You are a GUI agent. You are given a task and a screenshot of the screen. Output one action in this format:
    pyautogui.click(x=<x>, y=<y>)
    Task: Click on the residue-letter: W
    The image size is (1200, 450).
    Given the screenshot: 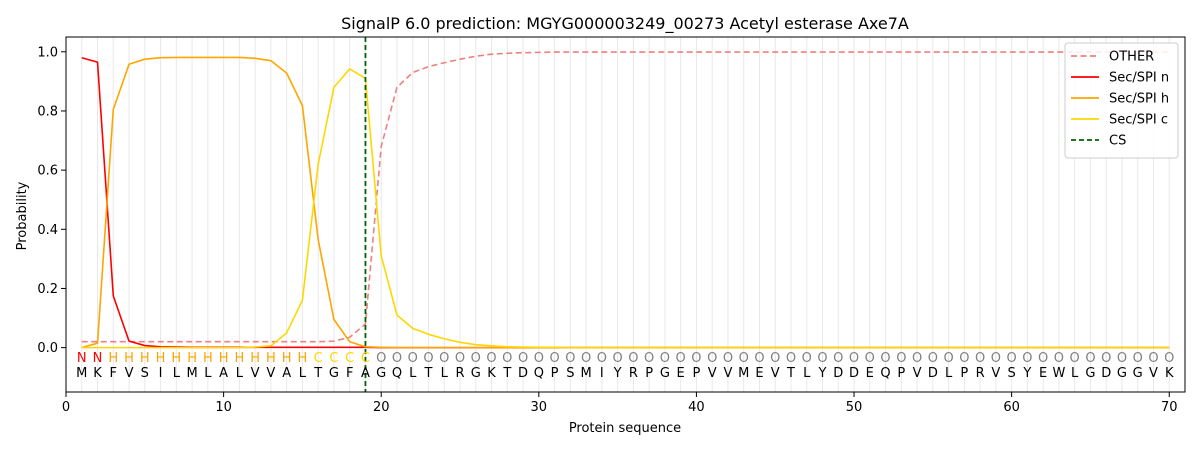 What is the action you would take?
    pyautogui.click(x=1058, y=373)
    